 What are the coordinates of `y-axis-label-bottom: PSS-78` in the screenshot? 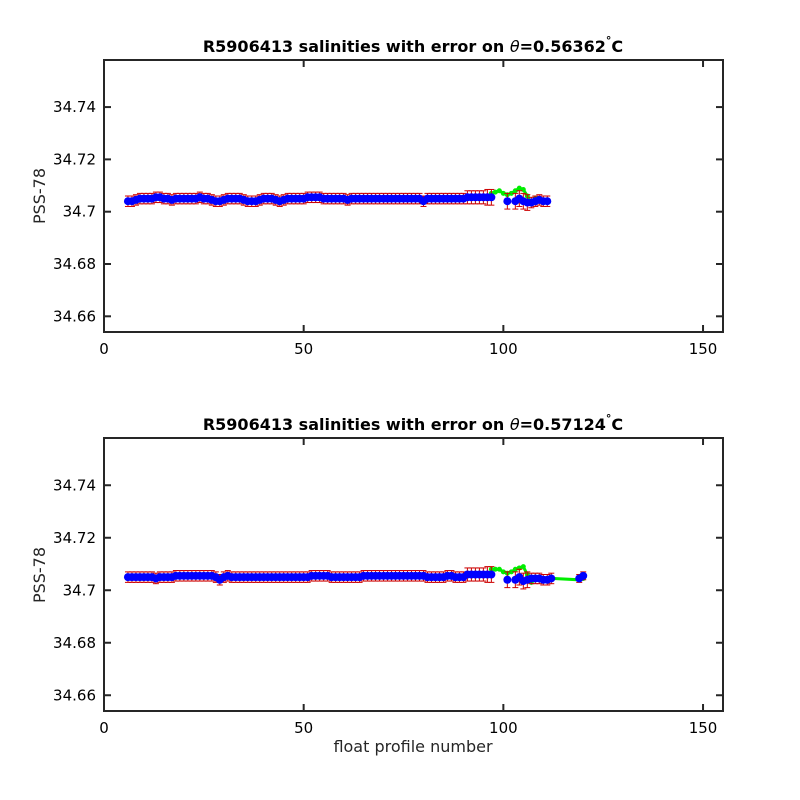 It's located at (39, 575).